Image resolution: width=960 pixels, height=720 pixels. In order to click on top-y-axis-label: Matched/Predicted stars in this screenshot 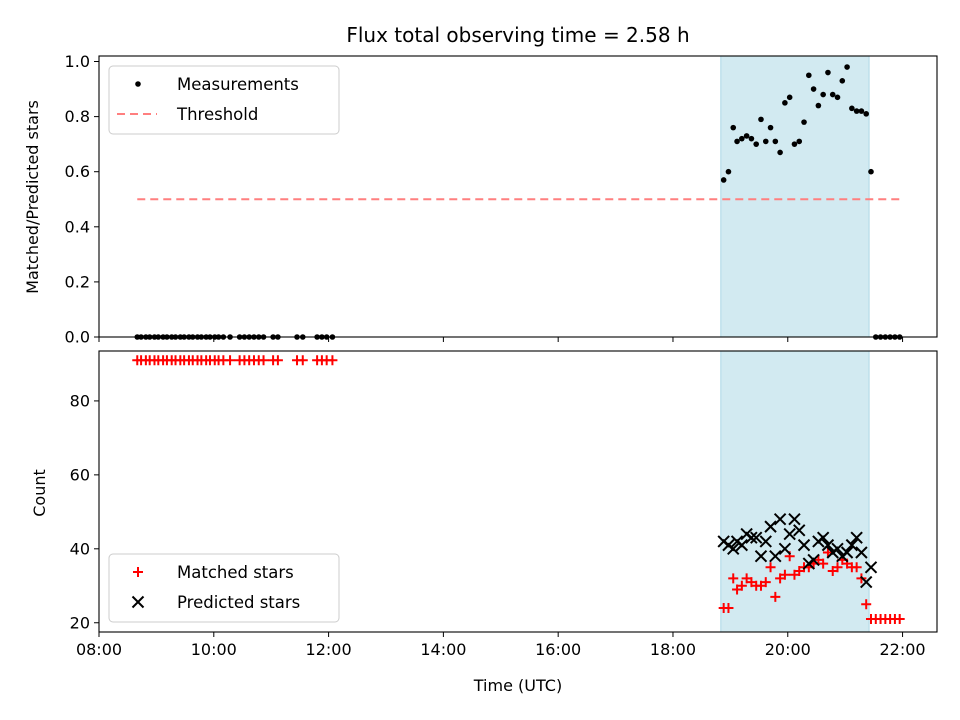, I will do `click(32, 197)`.